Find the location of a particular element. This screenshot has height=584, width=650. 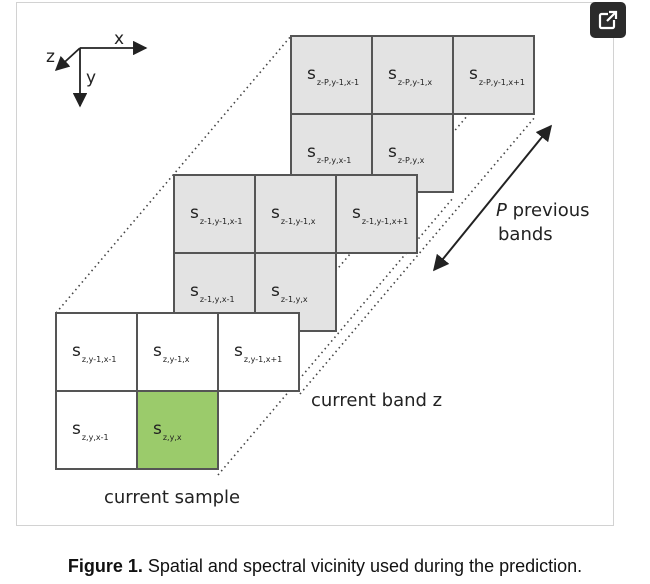

p-previous-label: P previous is located at coordinates (543, 210).